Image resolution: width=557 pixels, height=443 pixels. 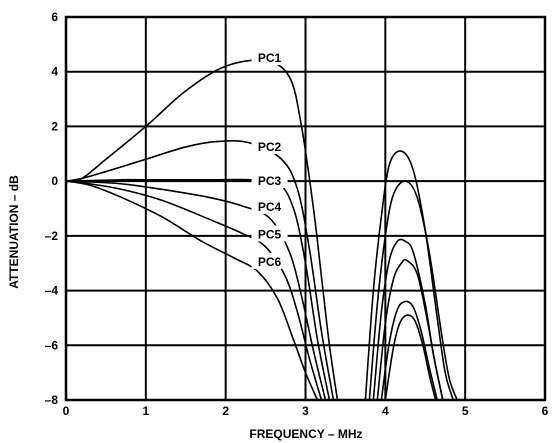 What do you see at coordinates (545, 411) in the screenshot?
I see `x-tick-label-6: 6` at bounding box center [545, 411].